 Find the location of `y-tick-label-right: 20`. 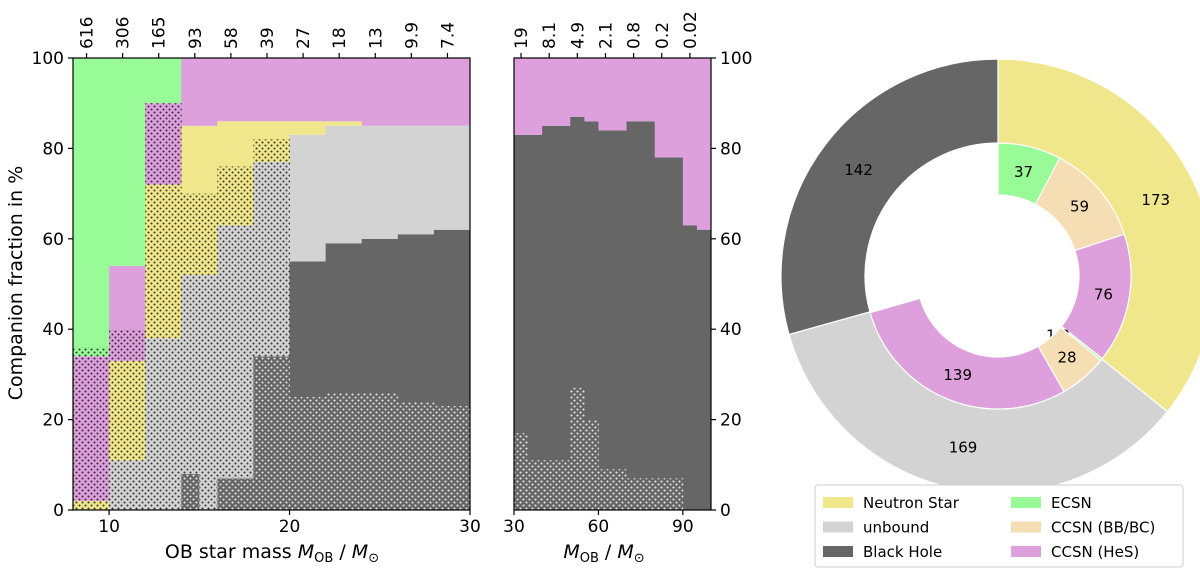

y-tick-label-right: 20 is located at coordinates (731, 421).